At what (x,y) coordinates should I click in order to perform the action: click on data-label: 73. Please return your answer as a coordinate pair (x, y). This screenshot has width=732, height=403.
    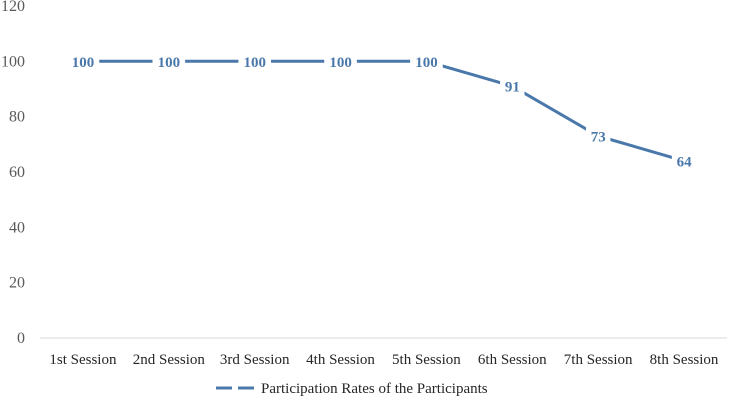
    Looking at the image, I should click on (598, 138).